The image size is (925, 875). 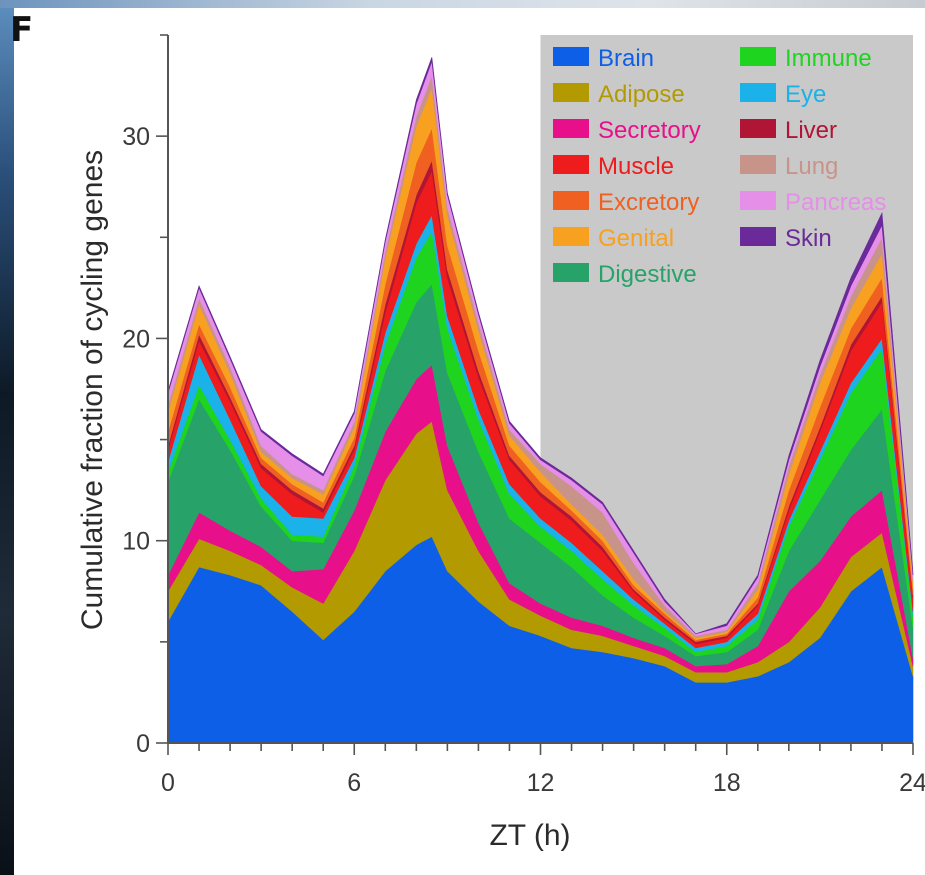 I want to click on legend-swatch-pancreas, so click(x=758, y=200).